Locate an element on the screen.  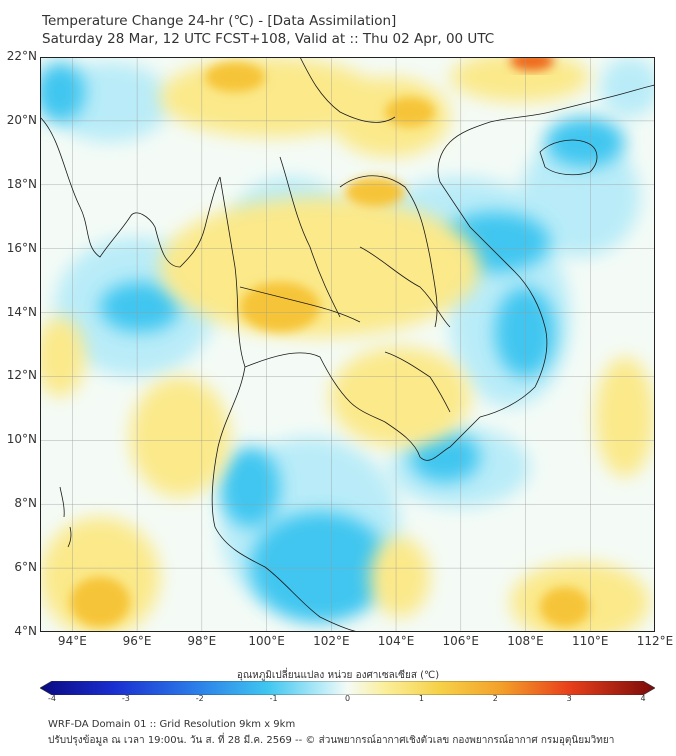
lon-label: 94°E is located at coordinates (72, 641).